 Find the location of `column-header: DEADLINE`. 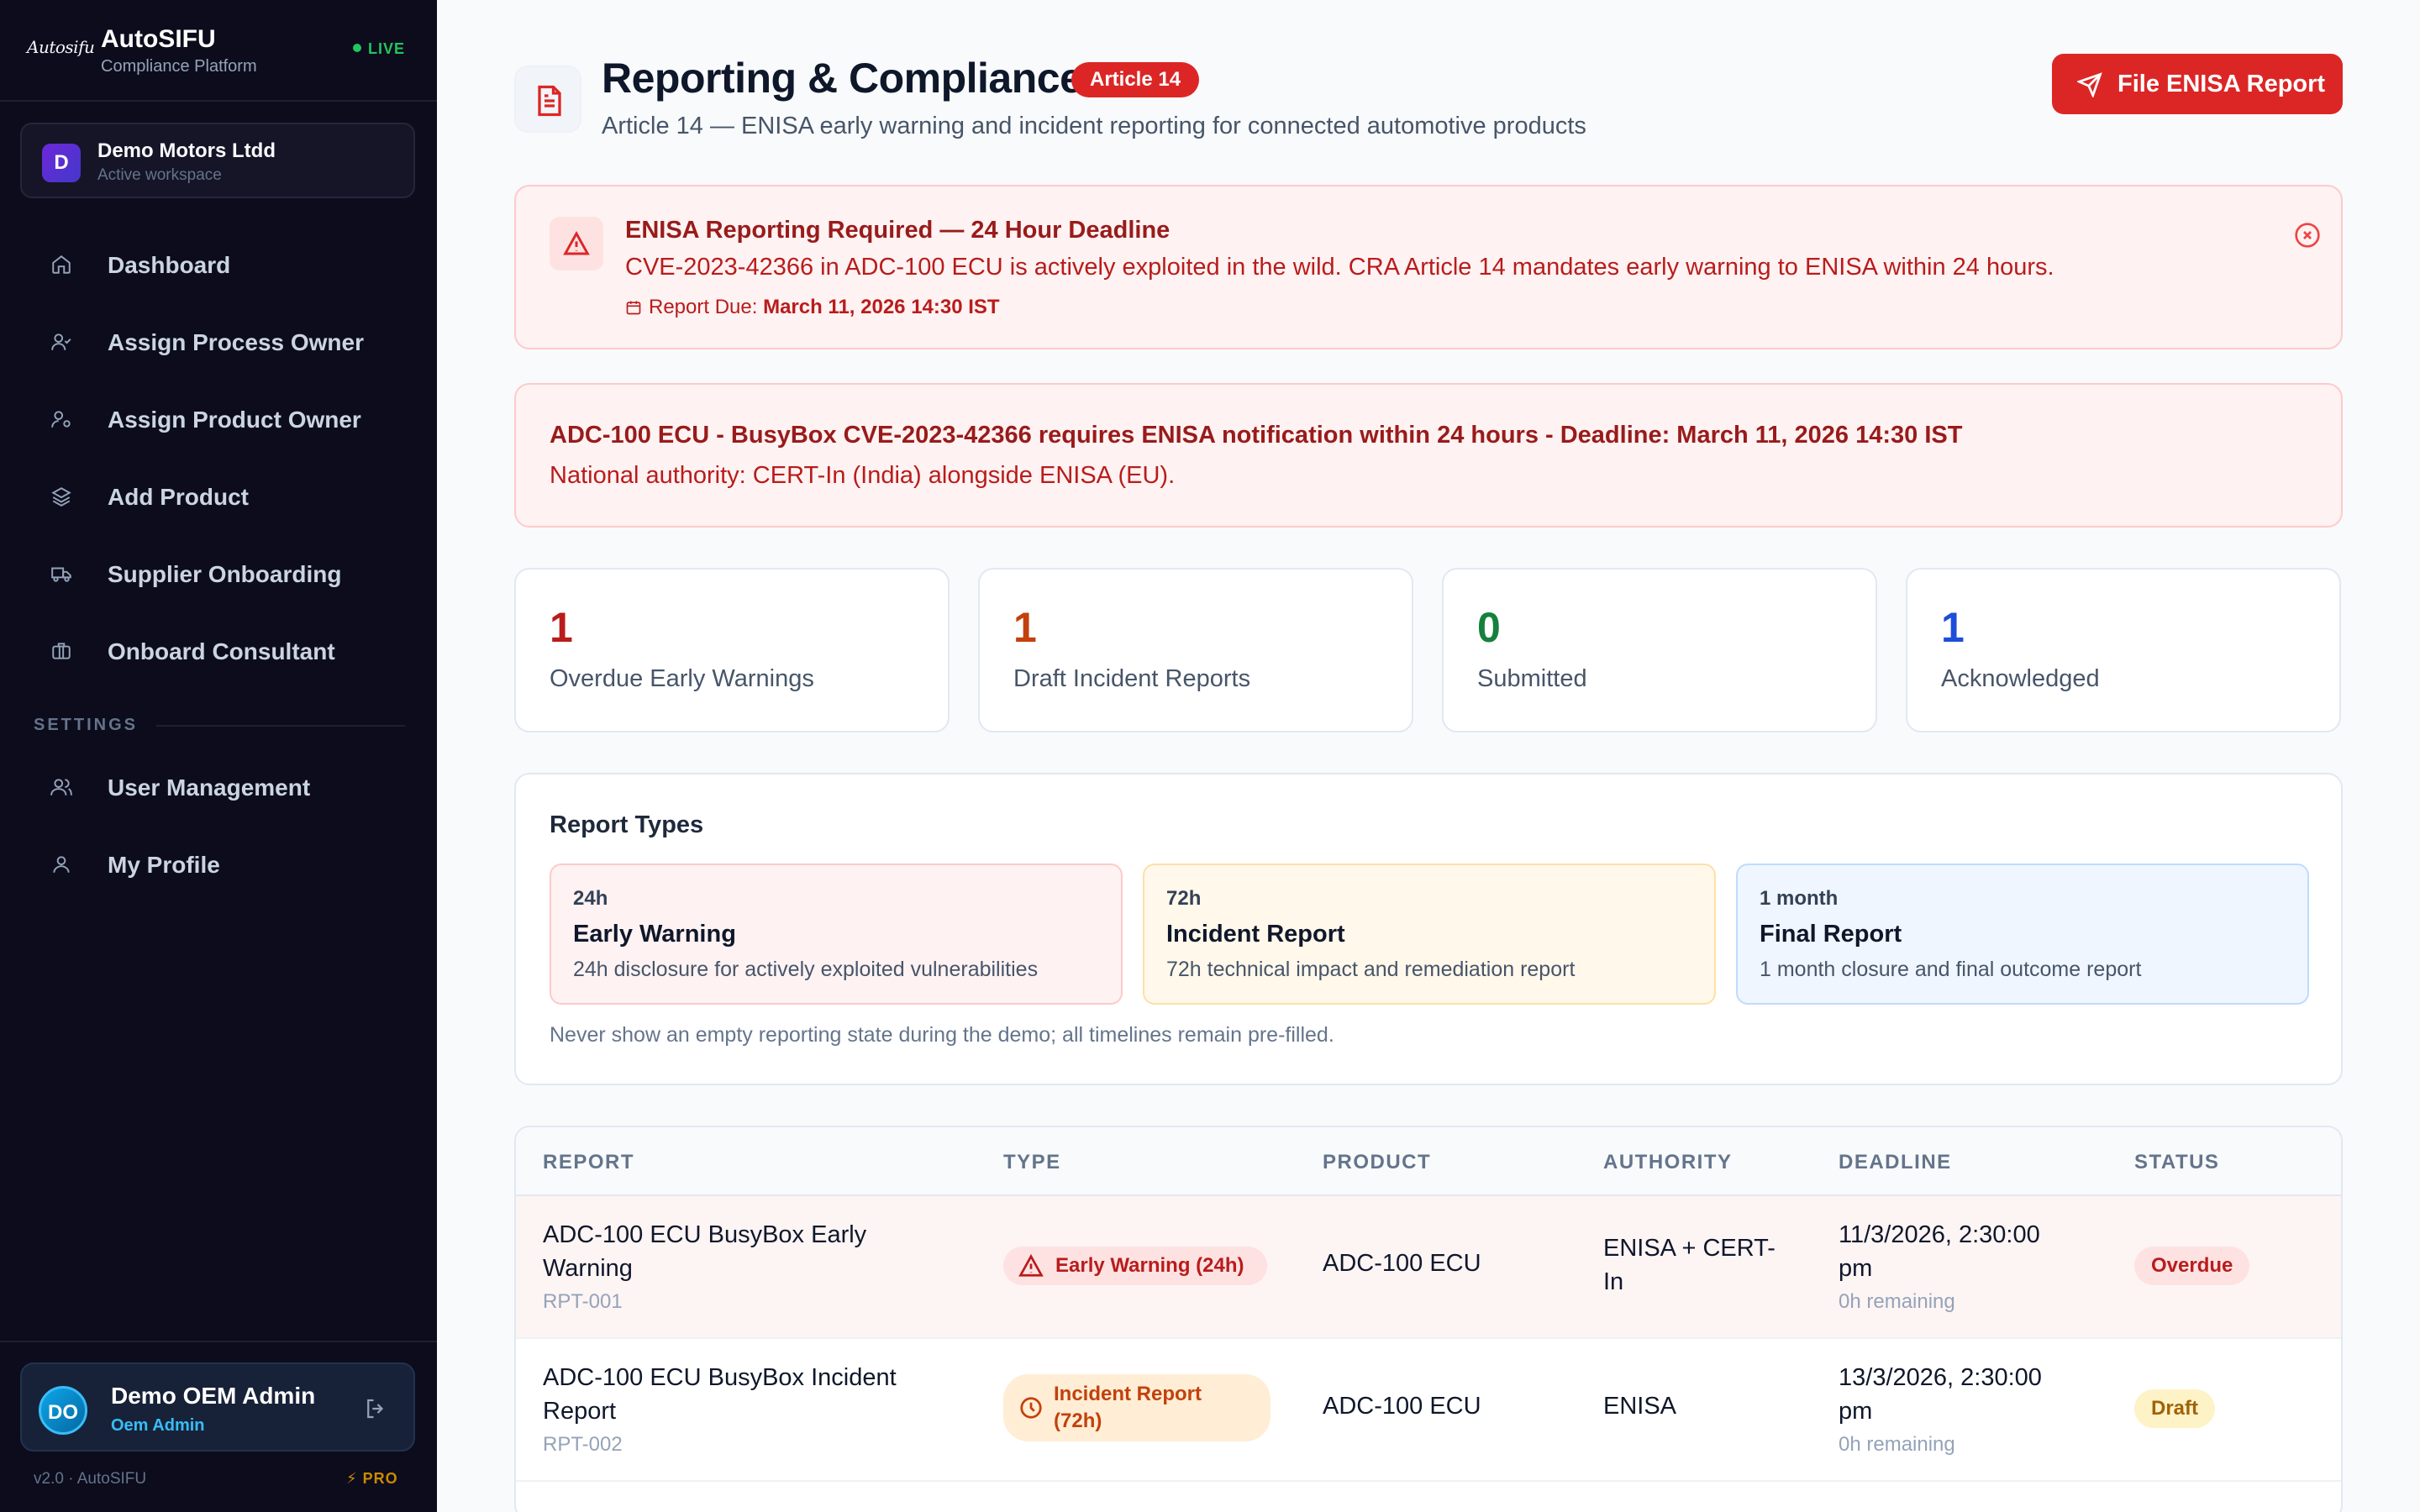

column-header: DEADLINE is located at coordinates (1895, 1162).